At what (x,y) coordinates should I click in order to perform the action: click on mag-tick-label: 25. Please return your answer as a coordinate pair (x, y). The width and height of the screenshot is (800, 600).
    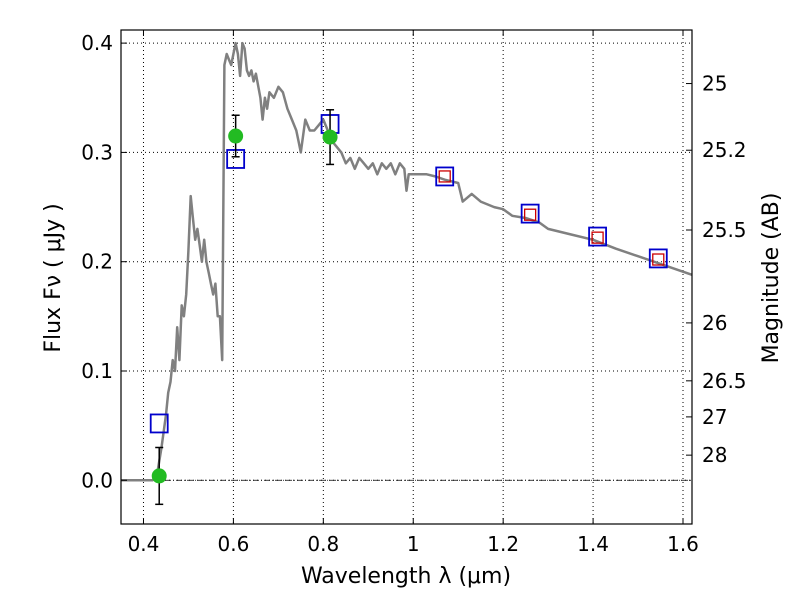
    Looking at the image, I should click on (714, 84).